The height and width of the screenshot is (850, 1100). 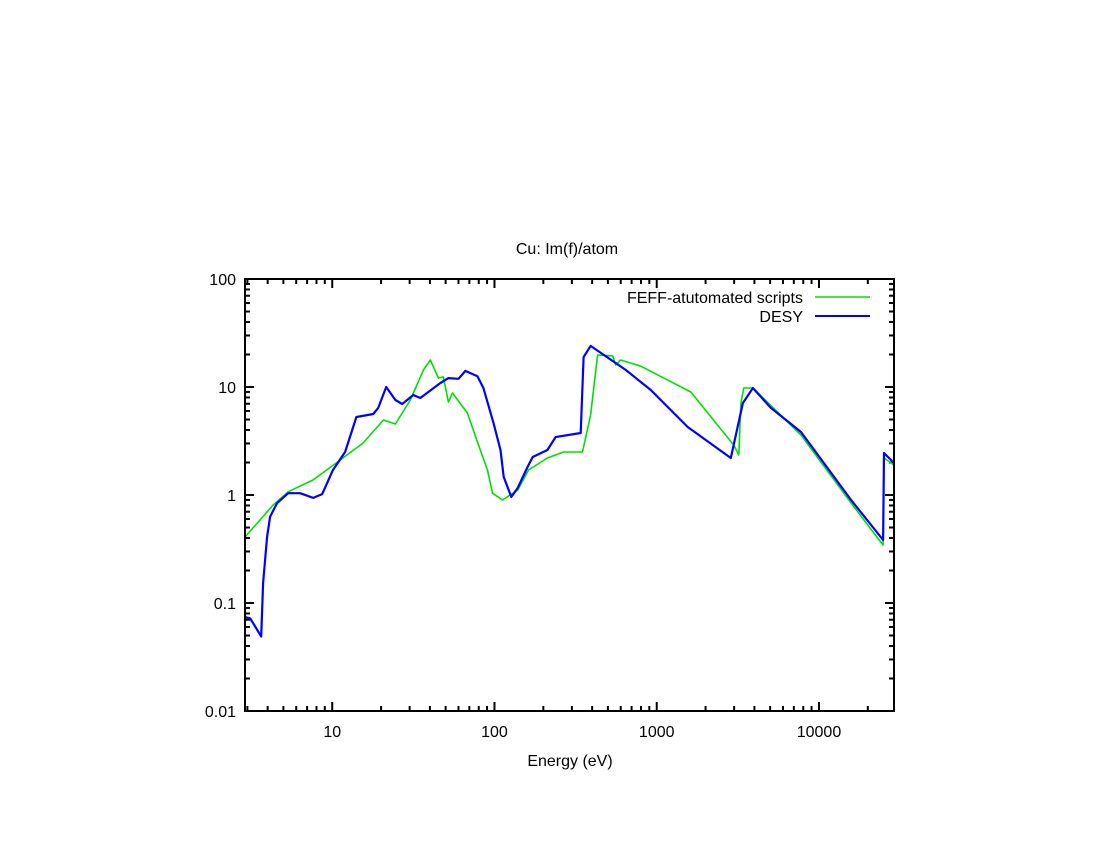 What do you see at coordinates (332, 732) in the screenshot?
I see `x-tick-label: 10` at bounding box center [332, 732].